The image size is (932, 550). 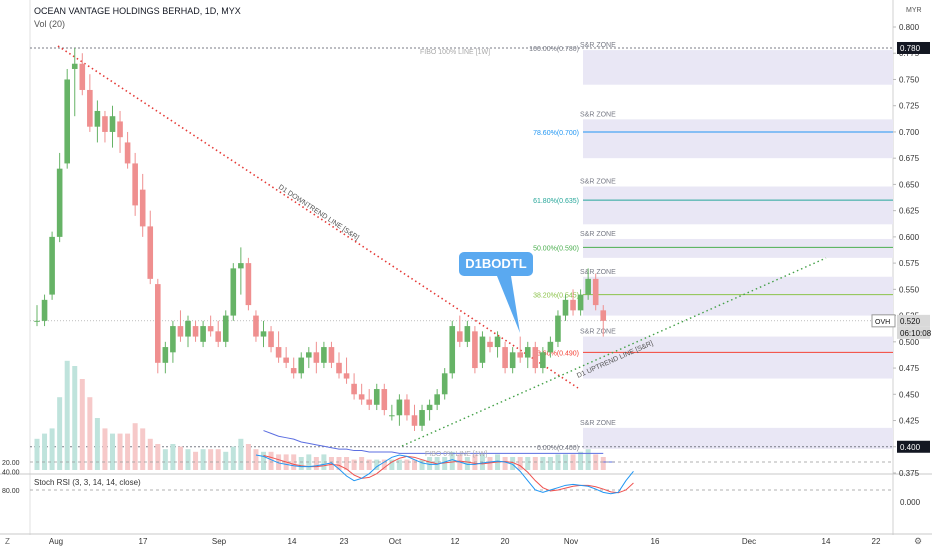 What do you see at coordinates (433, 442) in the screenshot?
I see `volume-ma-line` at bounding box center [433, 442].